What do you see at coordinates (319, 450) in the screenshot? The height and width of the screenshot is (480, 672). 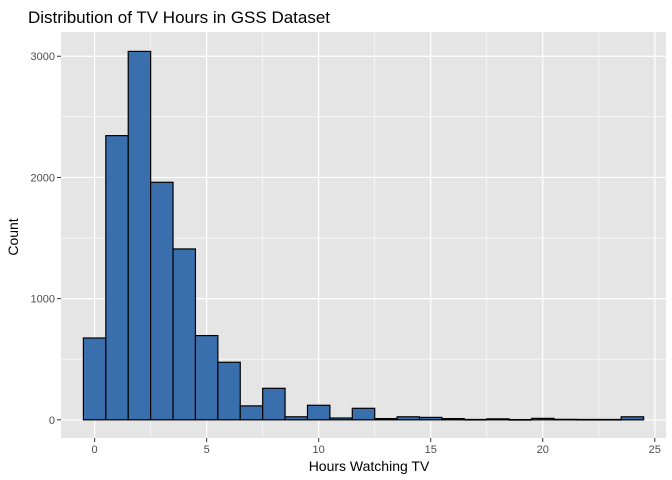 I see `x-tick-label: 10` at bounding box center [319, 450].